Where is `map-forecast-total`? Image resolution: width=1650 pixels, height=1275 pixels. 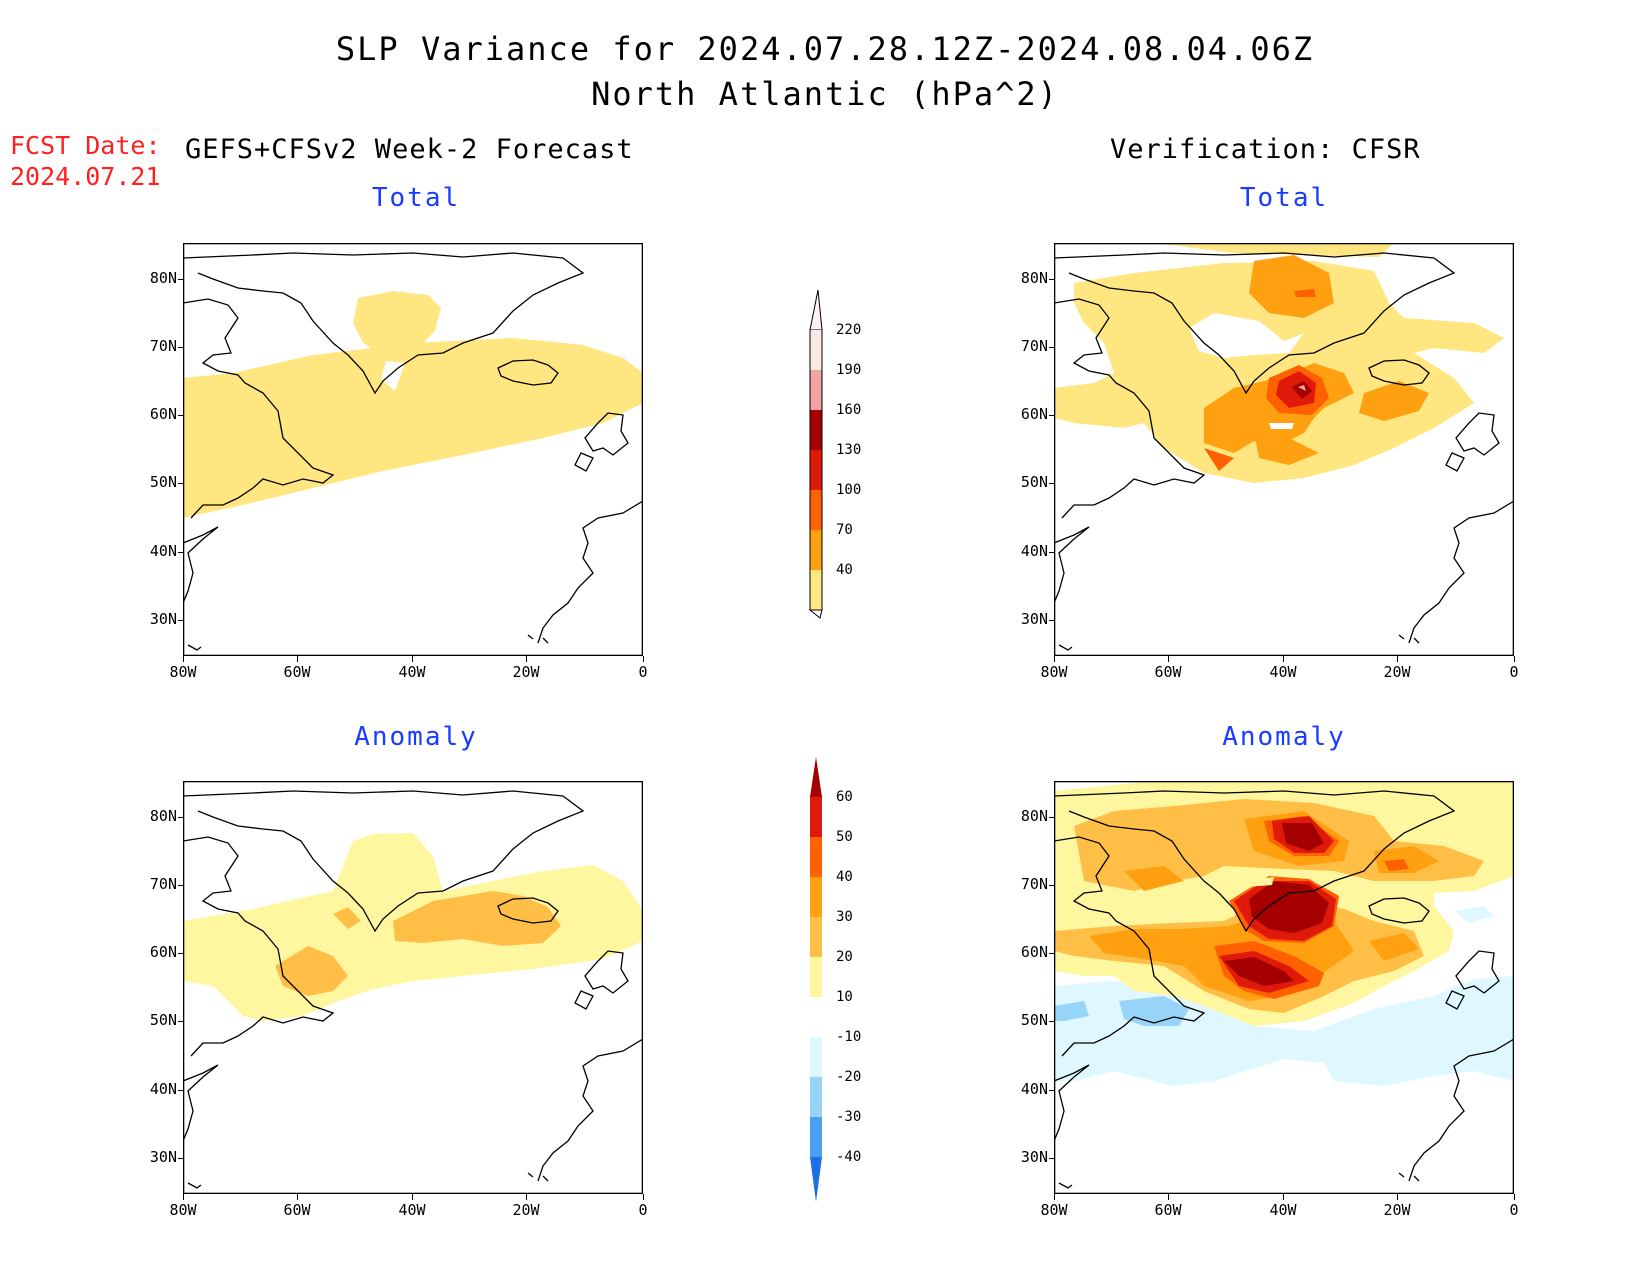
map-forecast-total is located at coordinates (413, 449).